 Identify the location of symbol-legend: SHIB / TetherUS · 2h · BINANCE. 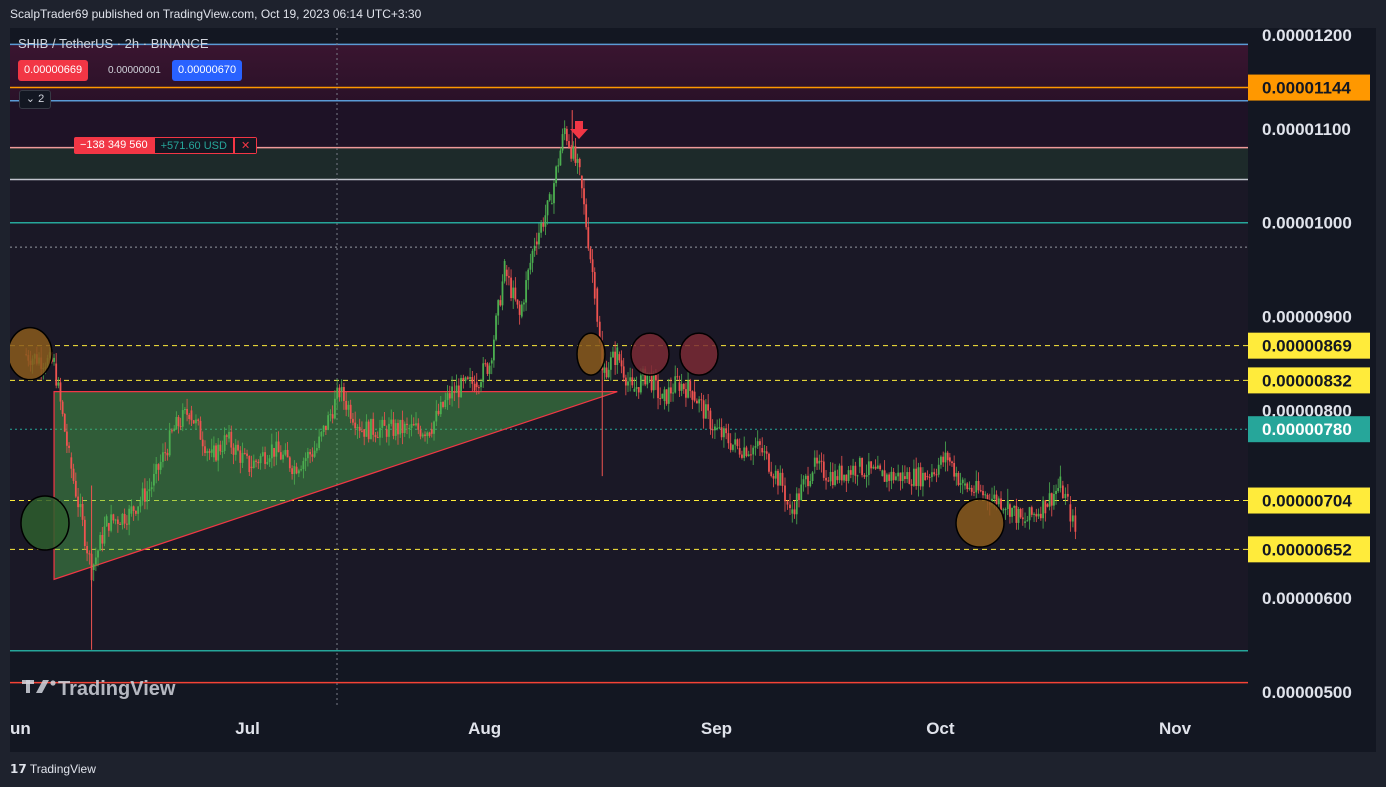
(113, 43).